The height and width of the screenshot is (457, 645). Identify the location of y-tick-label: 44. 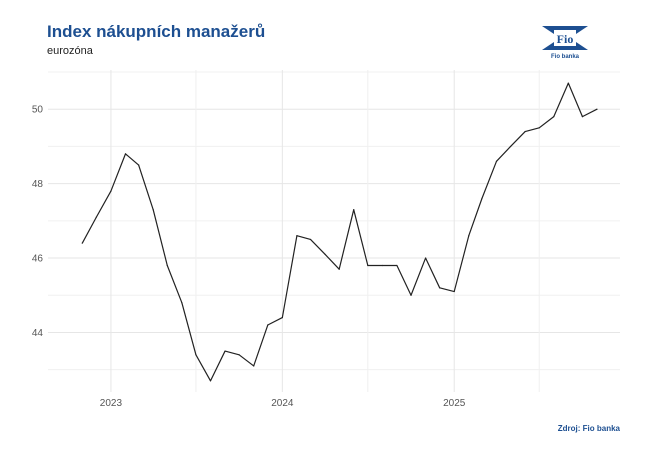
(38, 333).